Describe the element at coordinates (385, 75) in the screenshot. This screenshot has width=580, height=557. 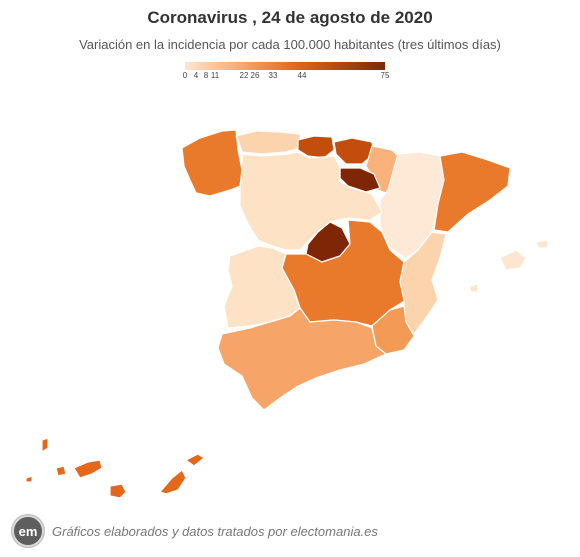
I see `legend-tick: 75` at that location.